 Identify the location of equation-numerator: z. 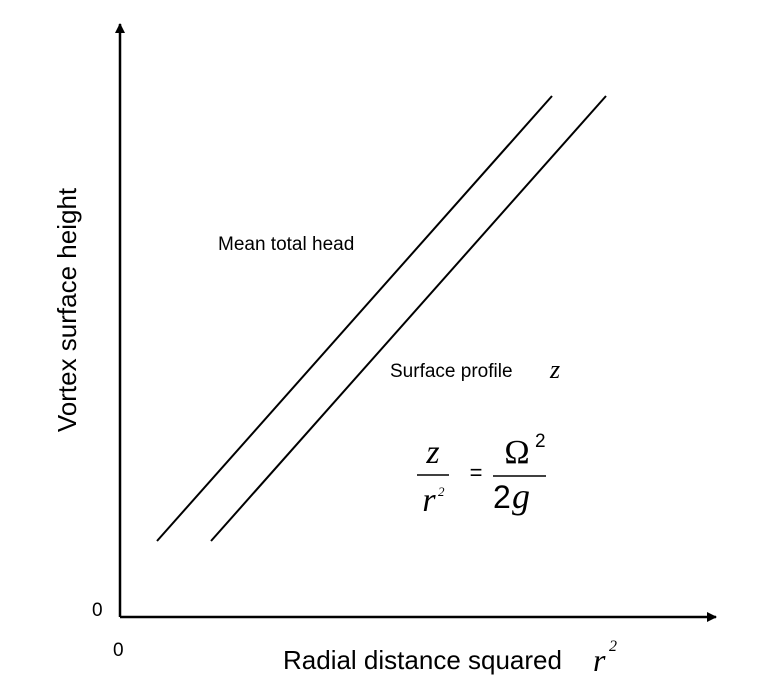
(432, 452).